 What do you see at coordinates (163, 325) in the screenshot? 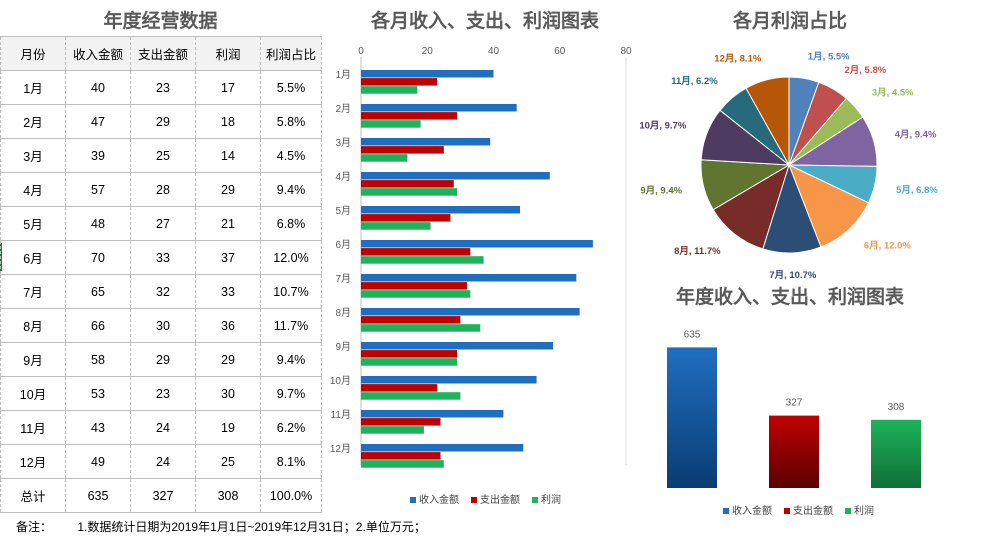
I see `cell-expense: 30` at bounding box center [163, 325].